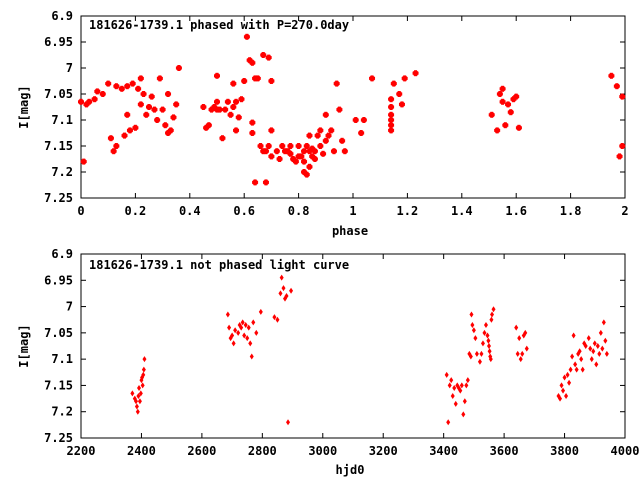 The height and width of the screenshot is (480, 640). What do you see at coordinates (58, 333) in the screenshot?
I see `unphased-y-tick-label: 7.05` at bounding box center [58, 333].